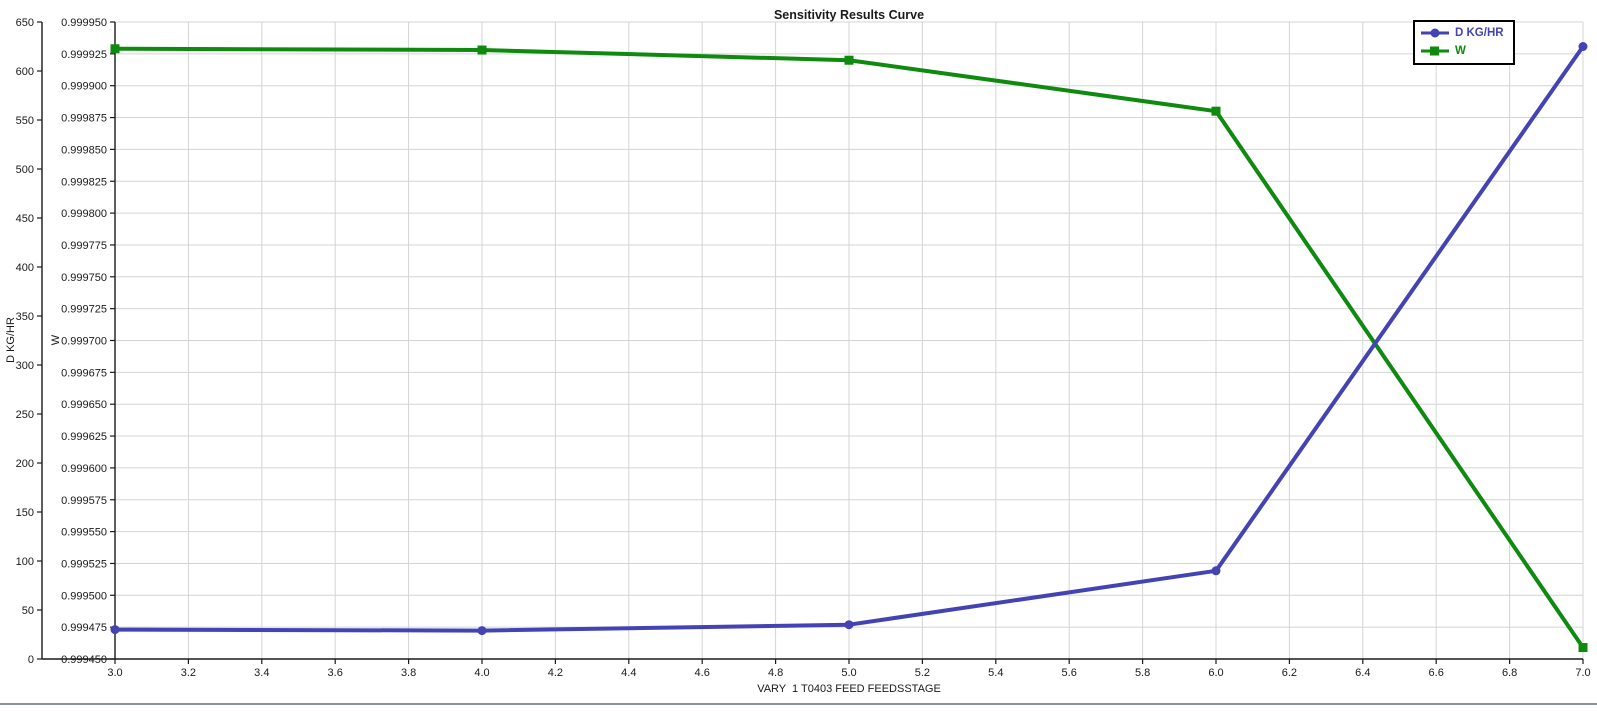 Image resolution: width=1597 pixels, height=711 pixels. Describe the element at coordinates (114, 673) in the screenshot. I see `x-tick-label: 3.0` at that location.